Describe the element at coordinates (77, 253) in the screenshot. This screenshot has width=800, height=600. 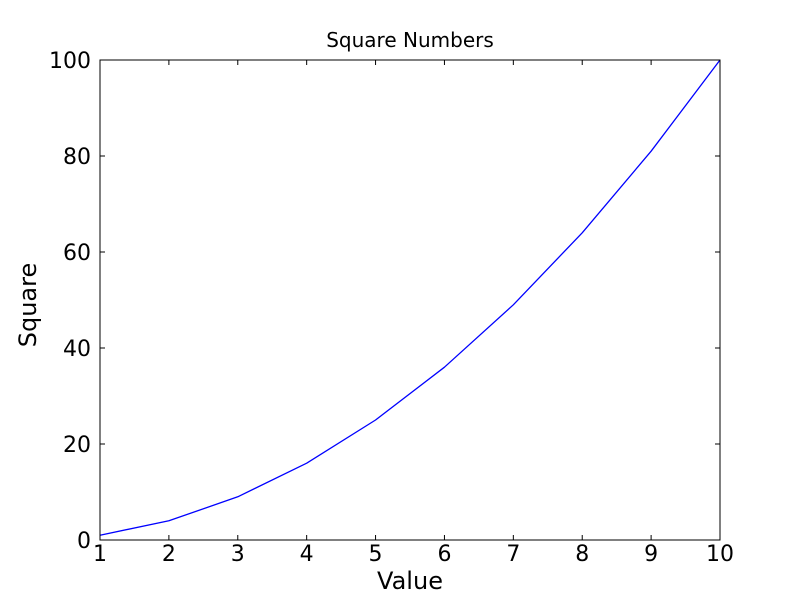
I see `y-tick-label: 60` at that location.